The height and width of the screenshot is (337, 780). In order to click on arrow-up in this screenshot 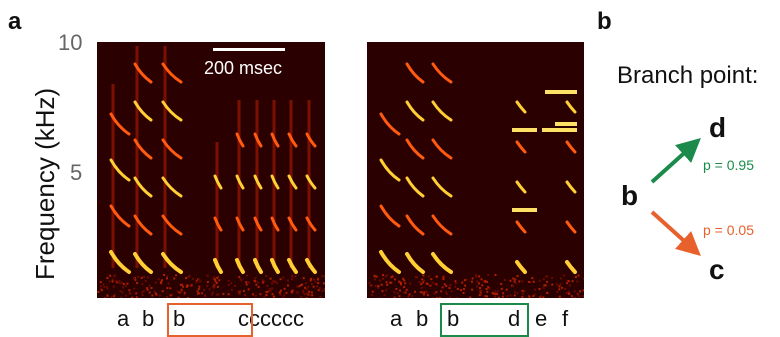, I will do `click(672, 164)`.